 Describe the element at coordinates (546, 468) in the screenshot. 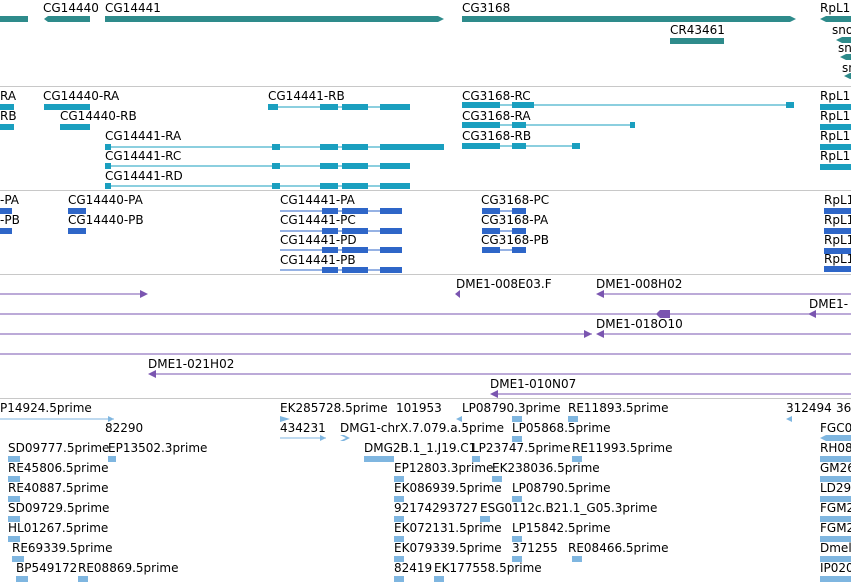

I see `est-label: EK238036.5prime` at that location.